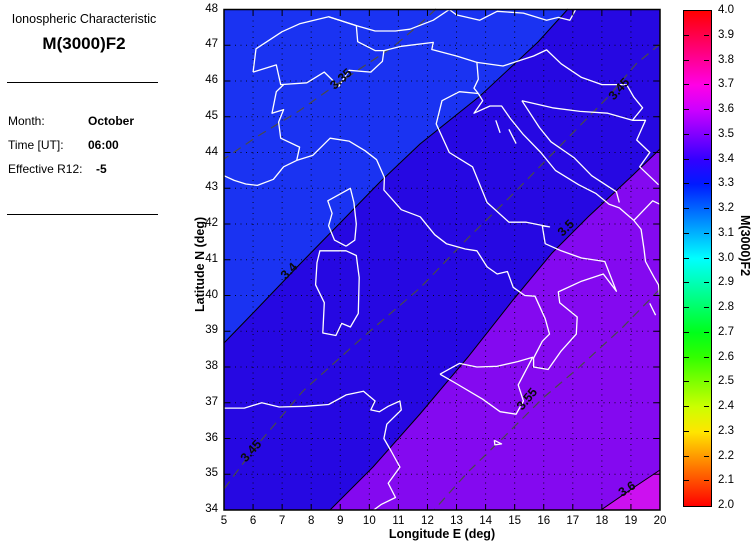 The height and width of the screenshot is (551, 755). I want to click on x-tick-label: 7, so click(282, 521).